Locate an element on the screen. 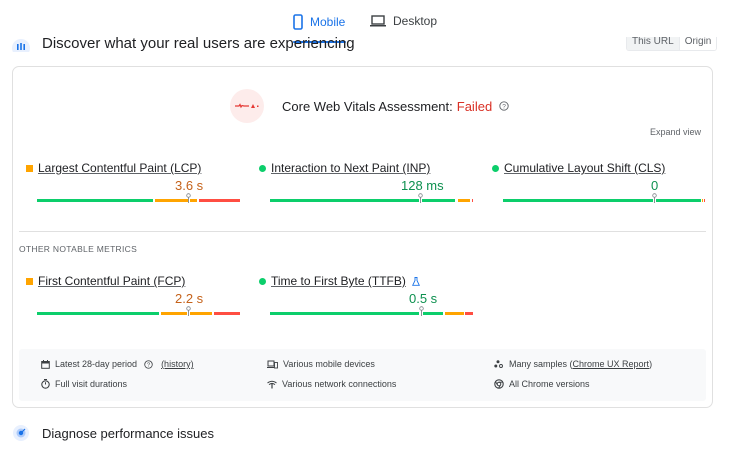 This screenshot has height=450, width=750. cwv-assessment: Core Web Vitals Assessment: Failed ? is located at coordinates (369, 106).